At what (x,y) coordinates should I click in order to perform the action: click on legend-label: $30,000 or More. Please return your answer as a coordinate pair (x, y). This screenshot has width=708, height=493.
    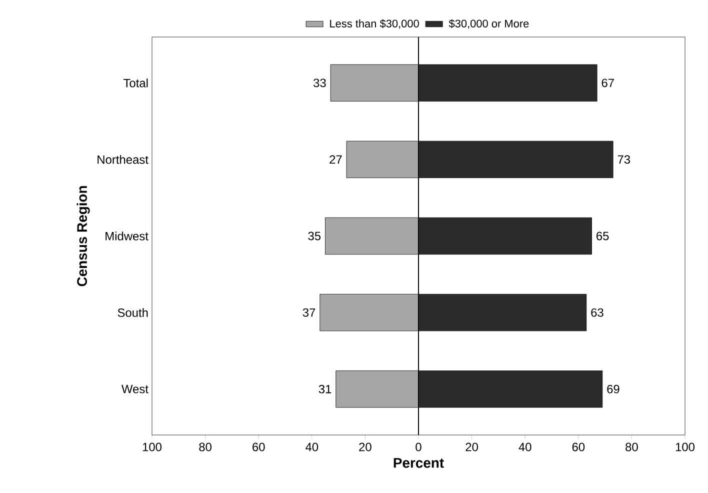
    Looking at the image, I should click on (488, 24).